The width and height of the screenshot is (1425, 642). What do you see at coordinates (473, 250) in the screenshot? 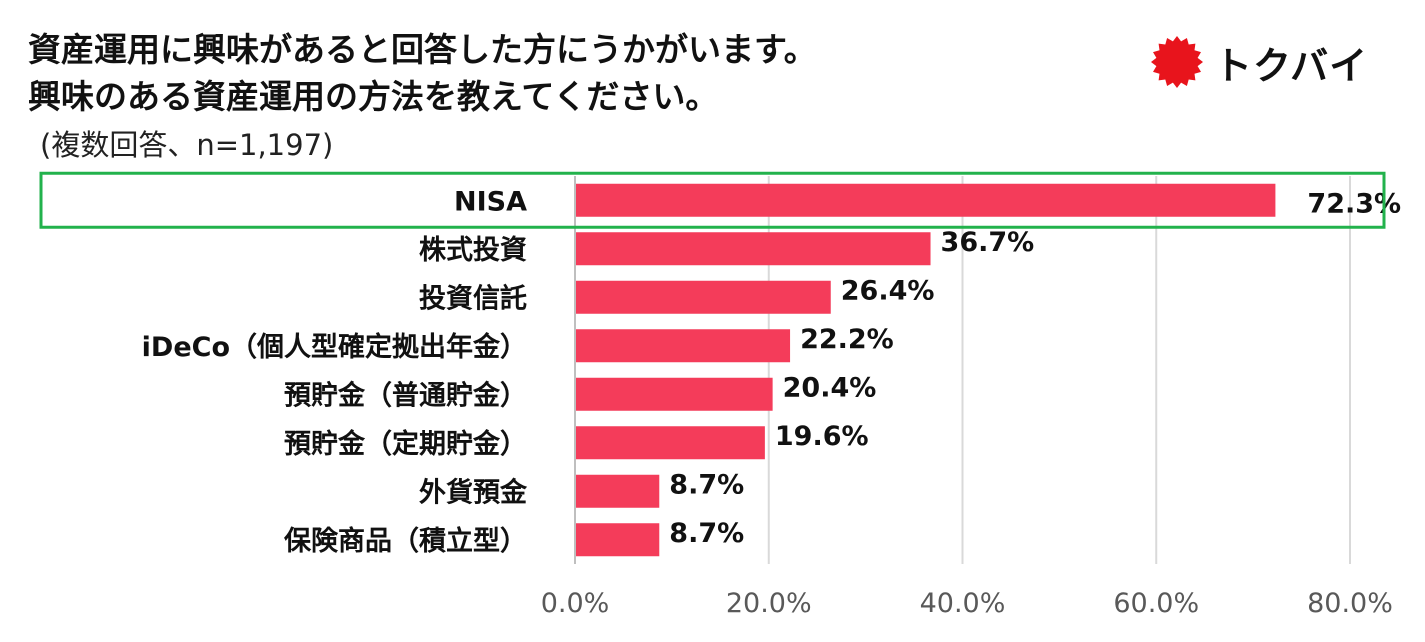
I see `category-label: 株式投資` at bounding box center [473, 250].